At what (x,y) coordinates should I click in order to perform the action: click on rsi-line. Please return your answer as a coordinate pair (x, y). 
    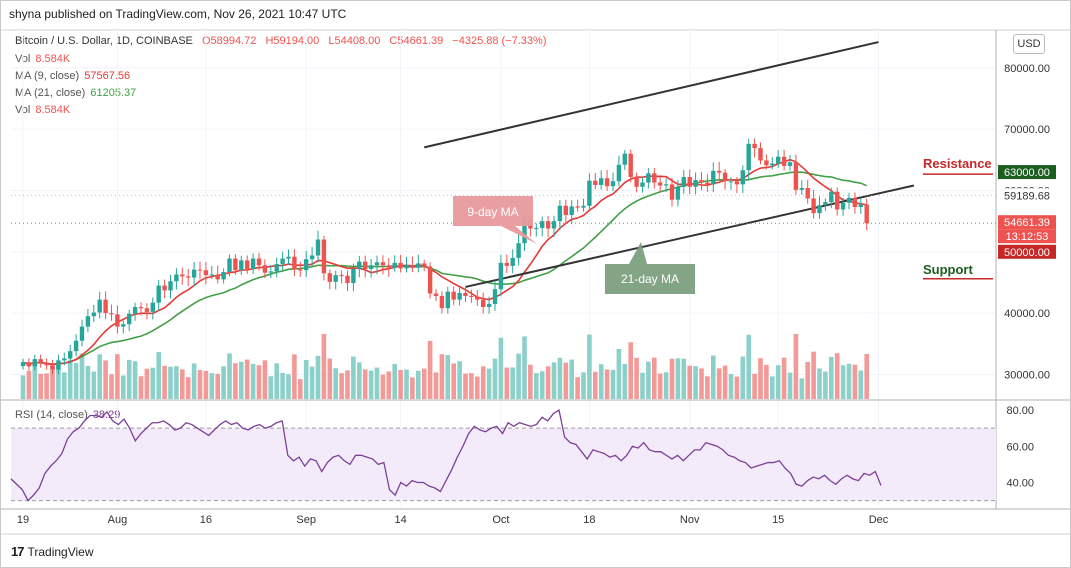
    Looking at the image, I should click on (446, 455).